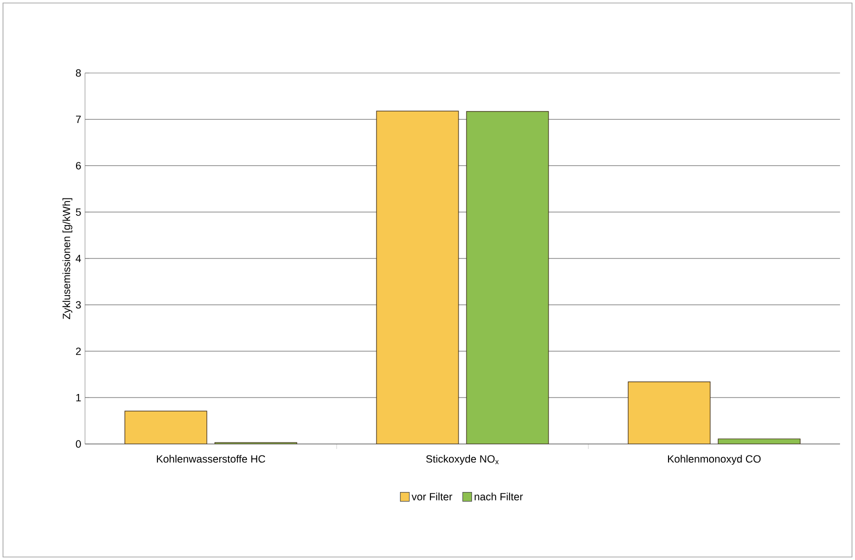 This screenshot has height=560, width=855. I want to click on y-tick-label: 2, so click(78, 351).